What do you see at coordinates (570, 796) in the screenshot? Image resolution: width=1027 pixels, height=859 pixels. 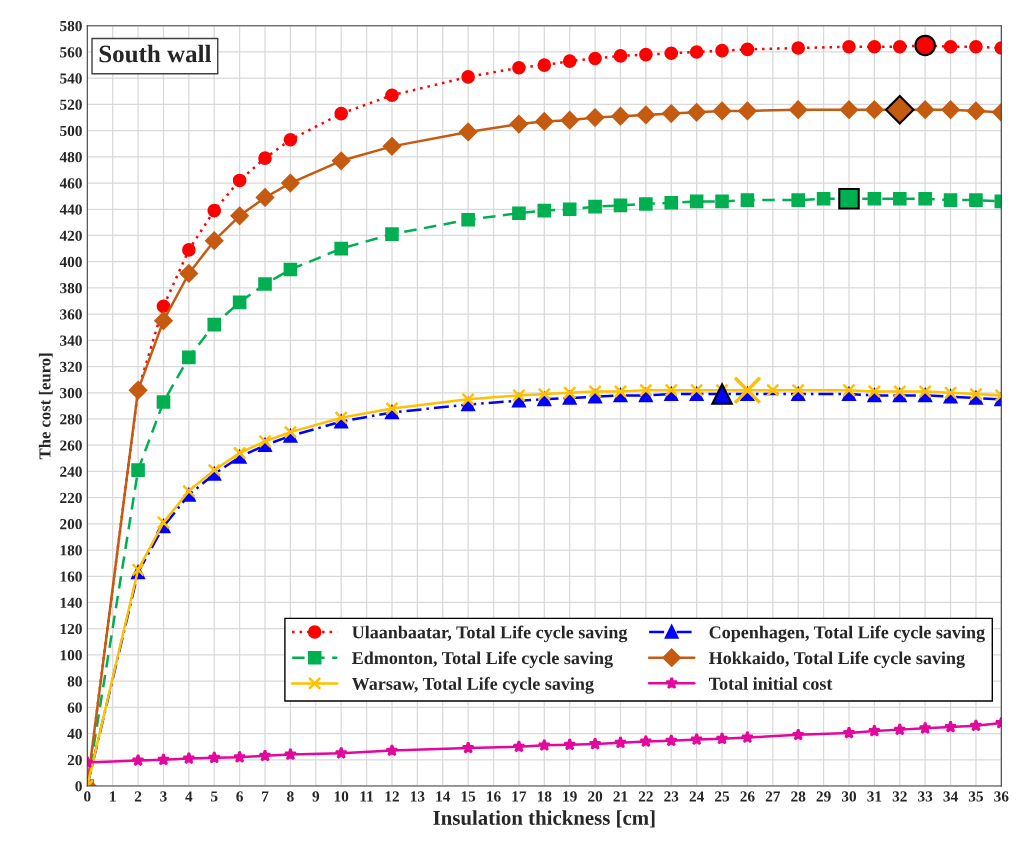 I see `x-tick-label: 19` at bounding box center [570, 796].